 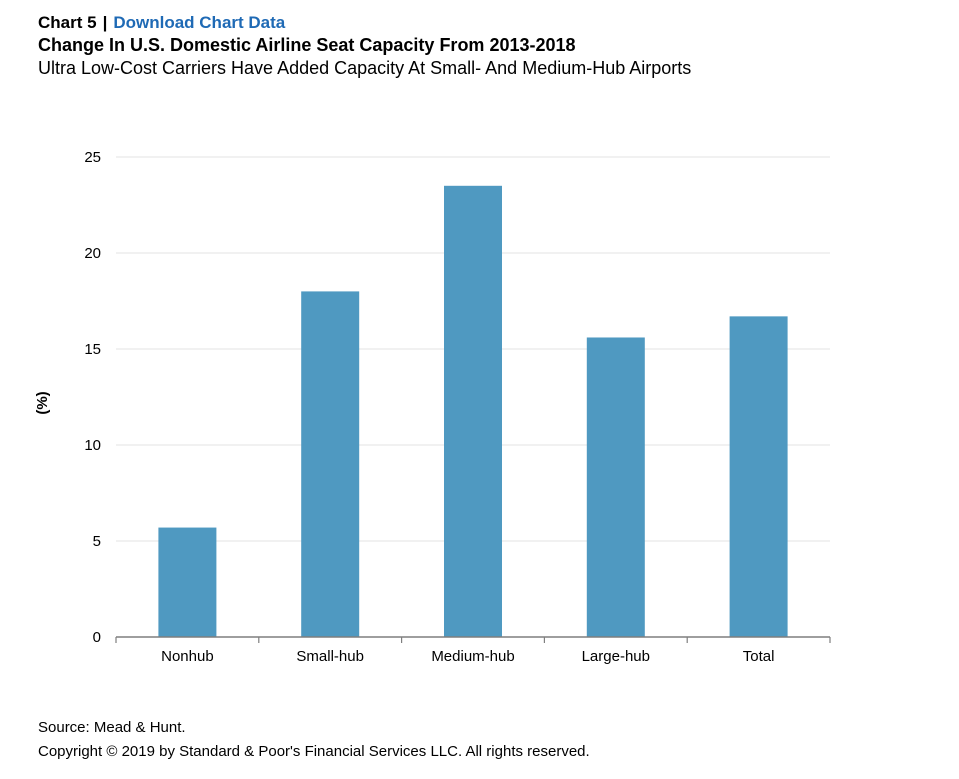 I want to click on y-axis-label: (%), so click(x=42, y=402).